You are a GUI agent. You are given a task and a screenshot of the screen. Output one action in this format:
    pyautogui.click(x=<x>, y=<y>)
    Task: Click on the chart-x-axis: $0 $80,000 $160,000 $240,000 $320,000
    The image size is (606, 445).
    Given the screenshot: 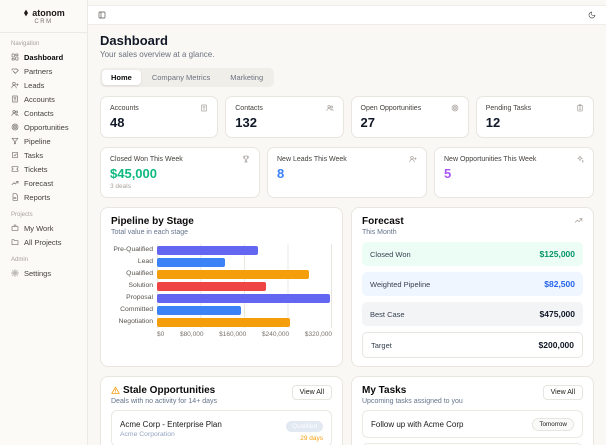 What is the action you would take?
    pyautogui.click(x=244, y=334)
    